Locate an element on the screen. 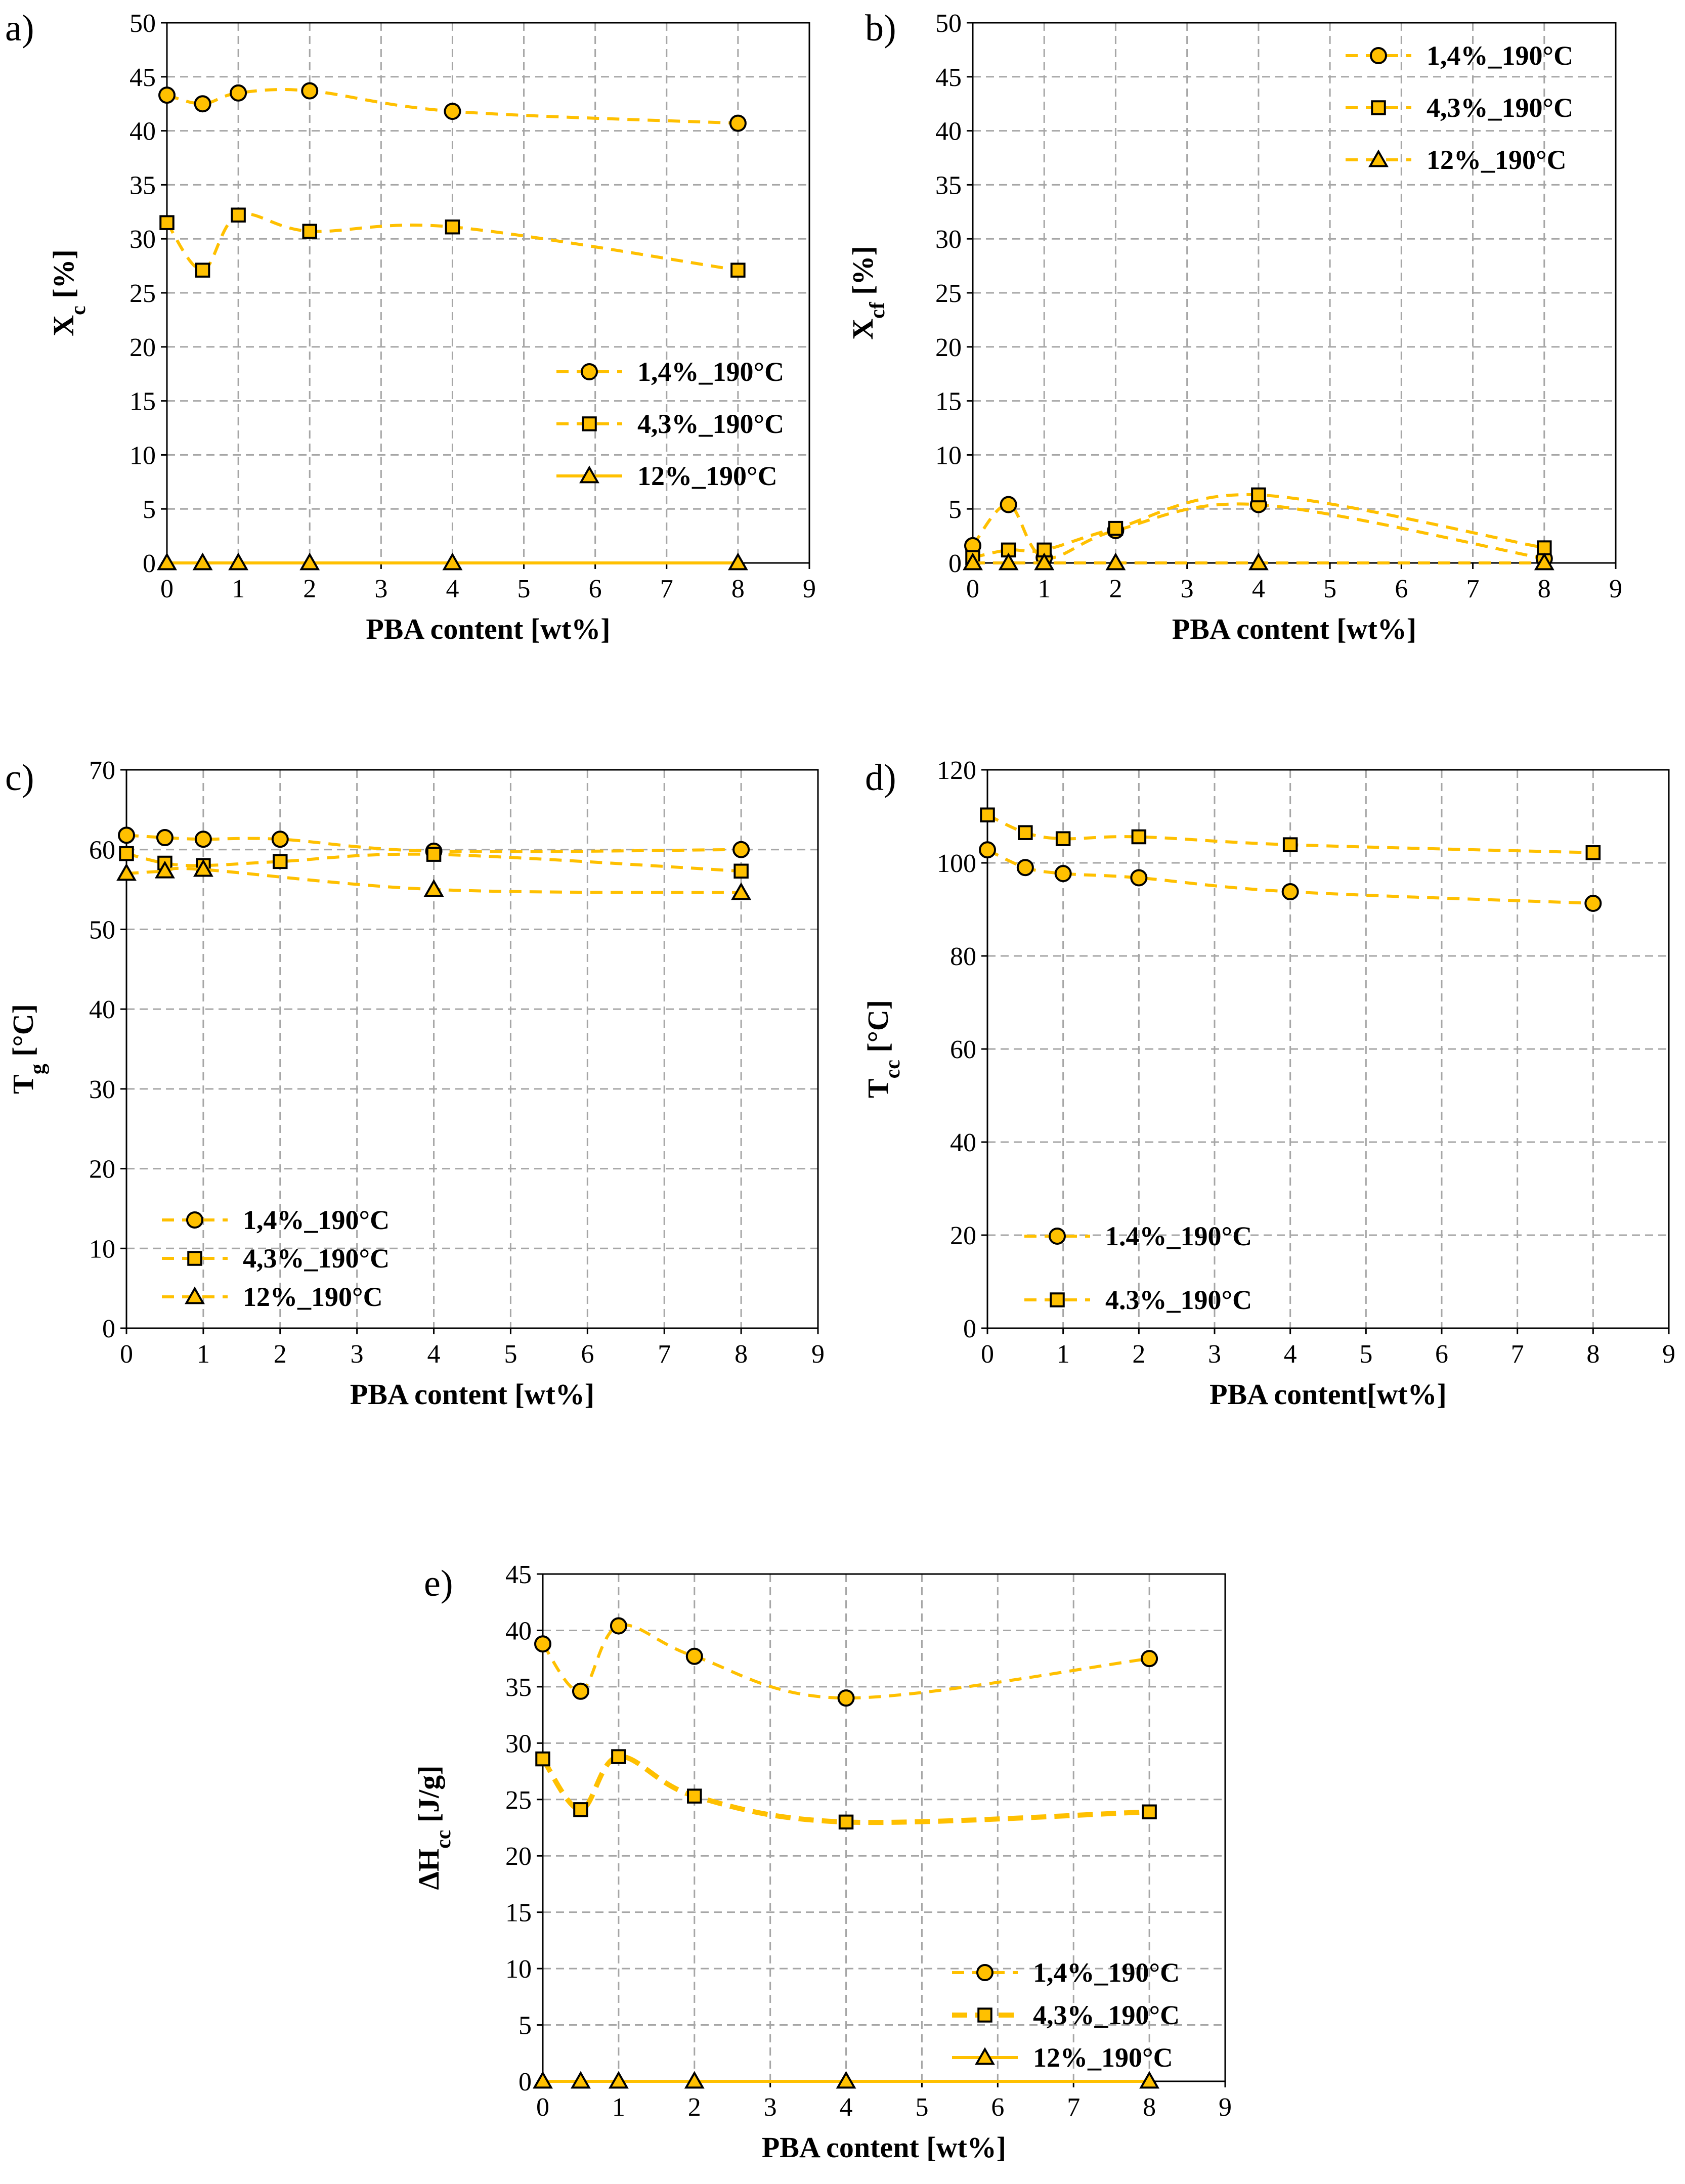  plot-border is located at coordinates (472, 1049).